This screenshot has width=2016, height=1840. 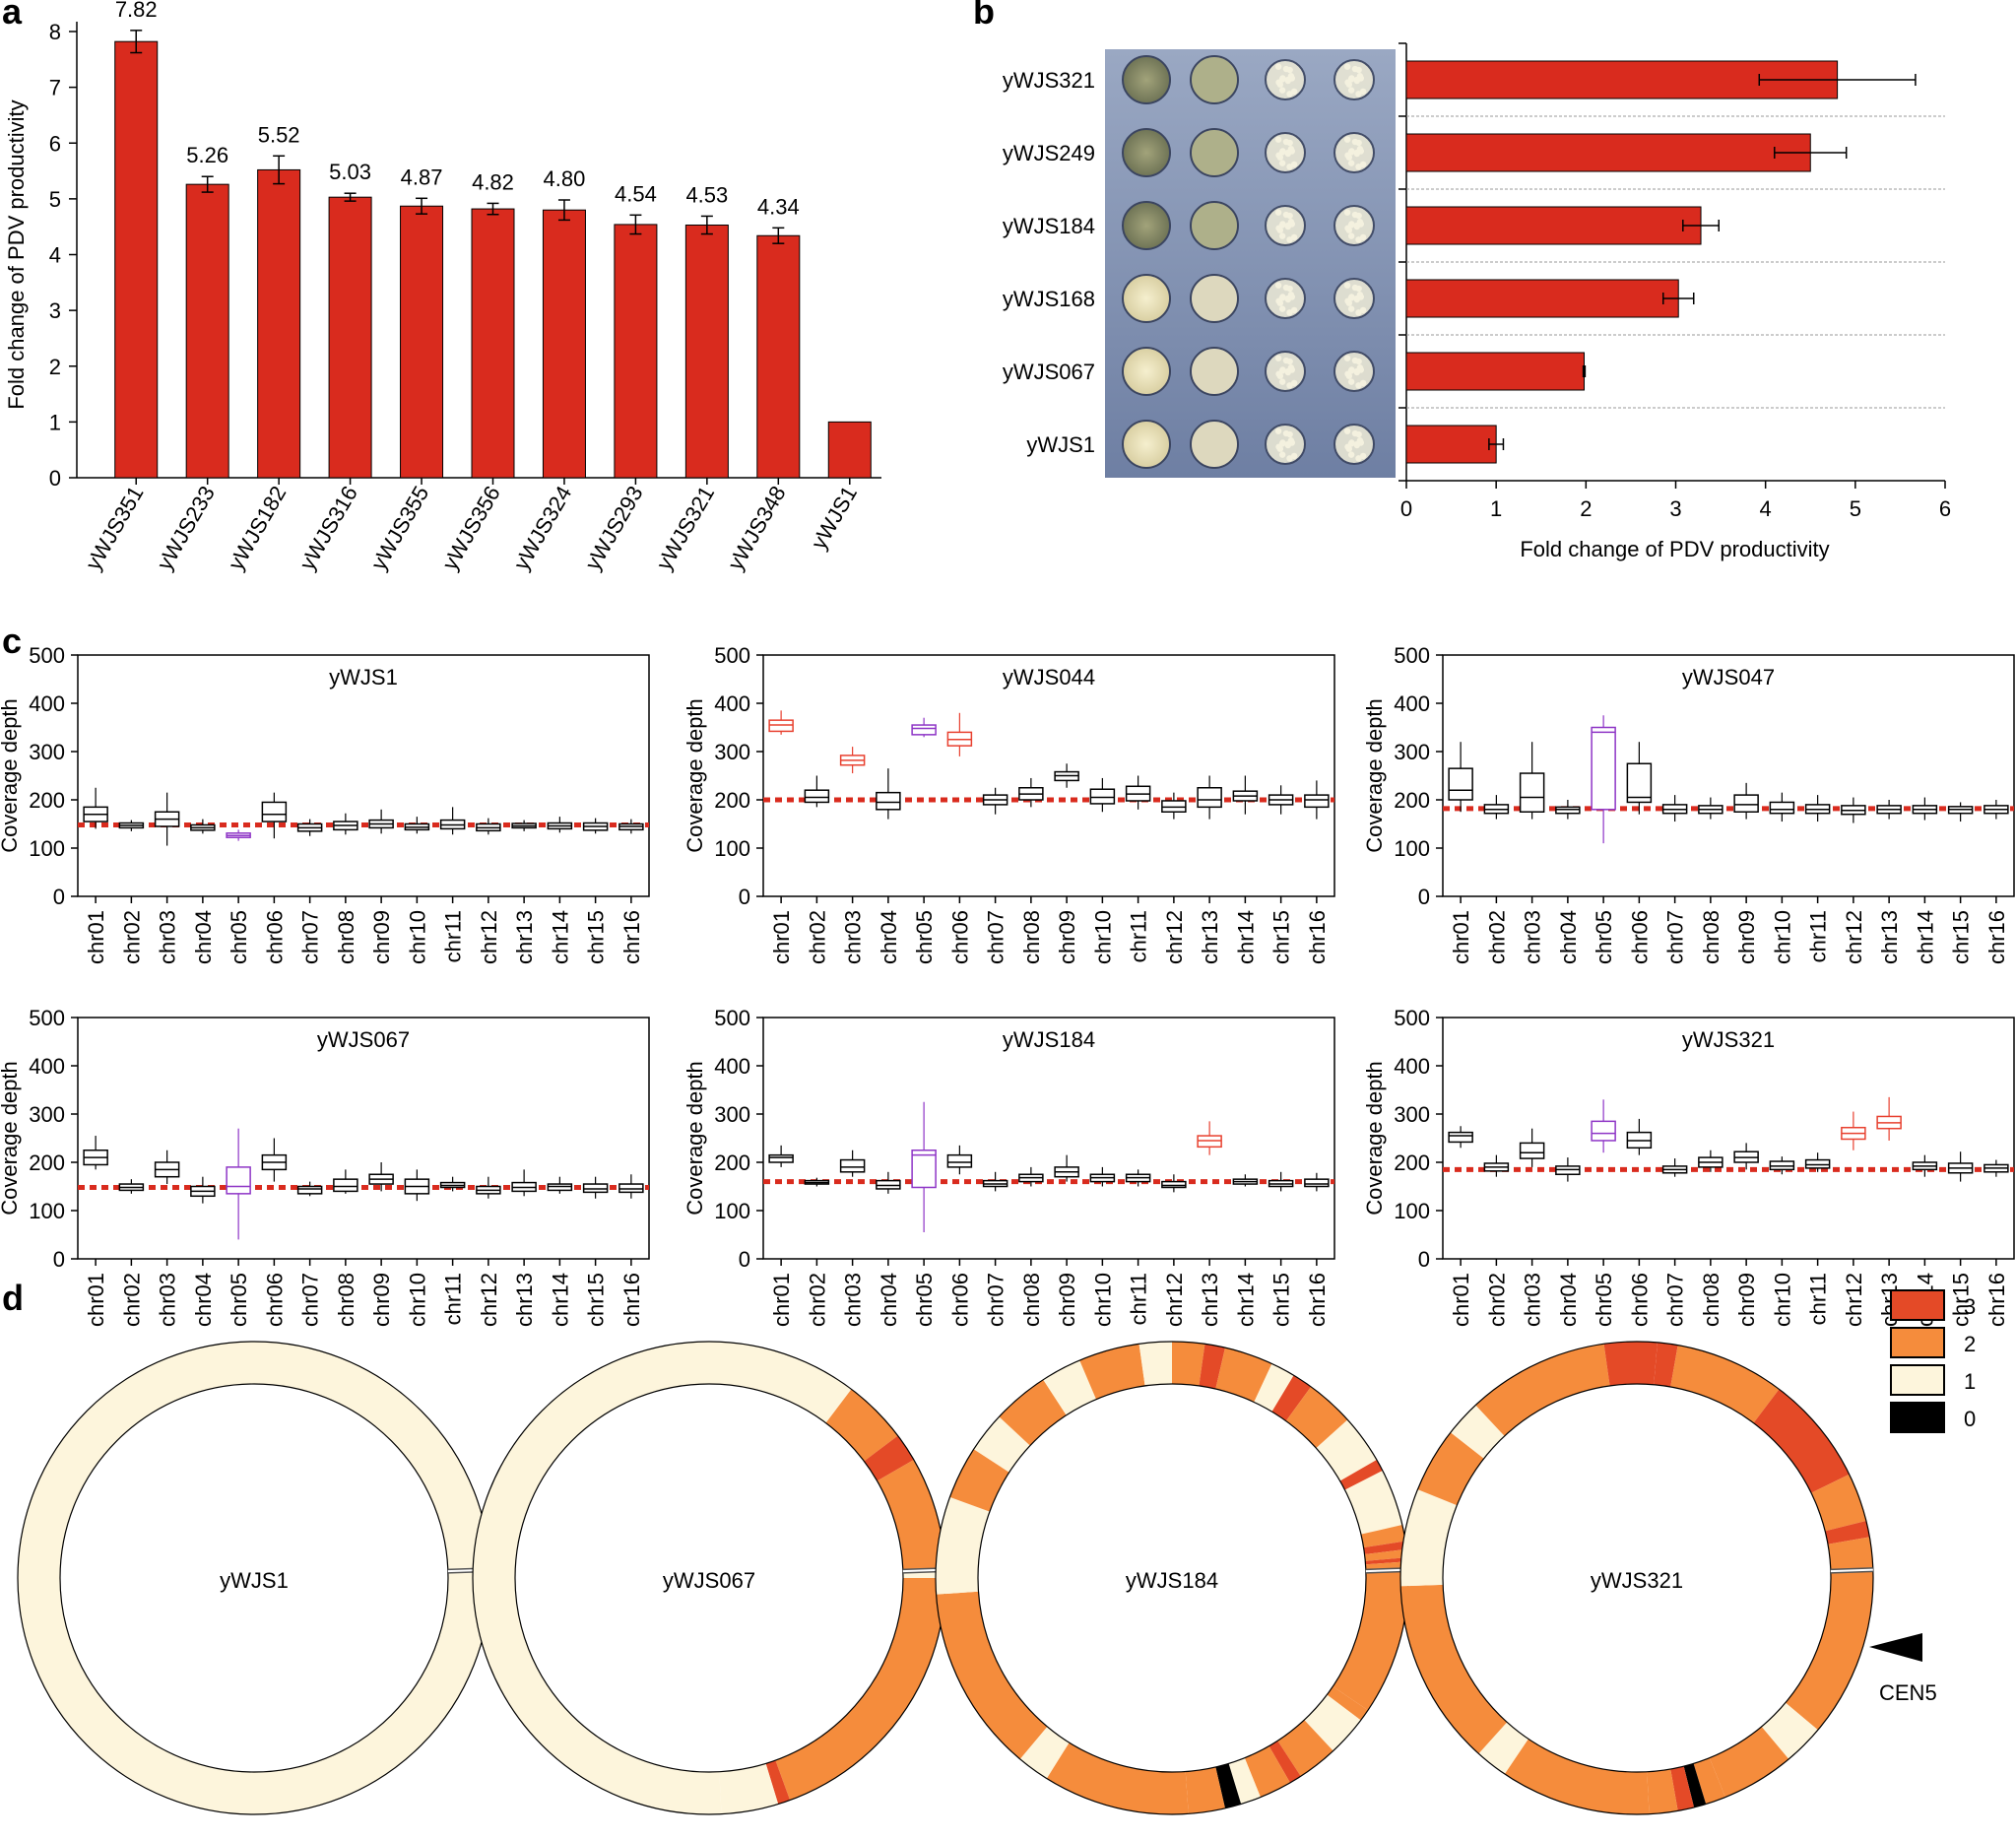 What do you see at coordinates (254, 1581) in the screenshot?
I see `ring-name: yWJS1` at bounding box center [254, 1581].